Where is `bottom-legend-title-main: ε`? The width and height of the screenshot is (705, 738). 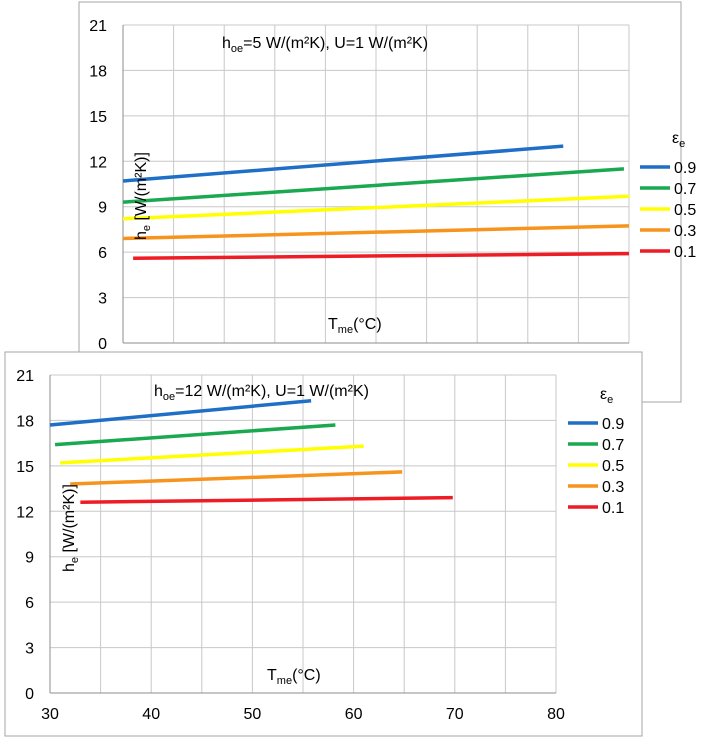
bottom-legend-title-main: ε is located at coordinates (603, 394).